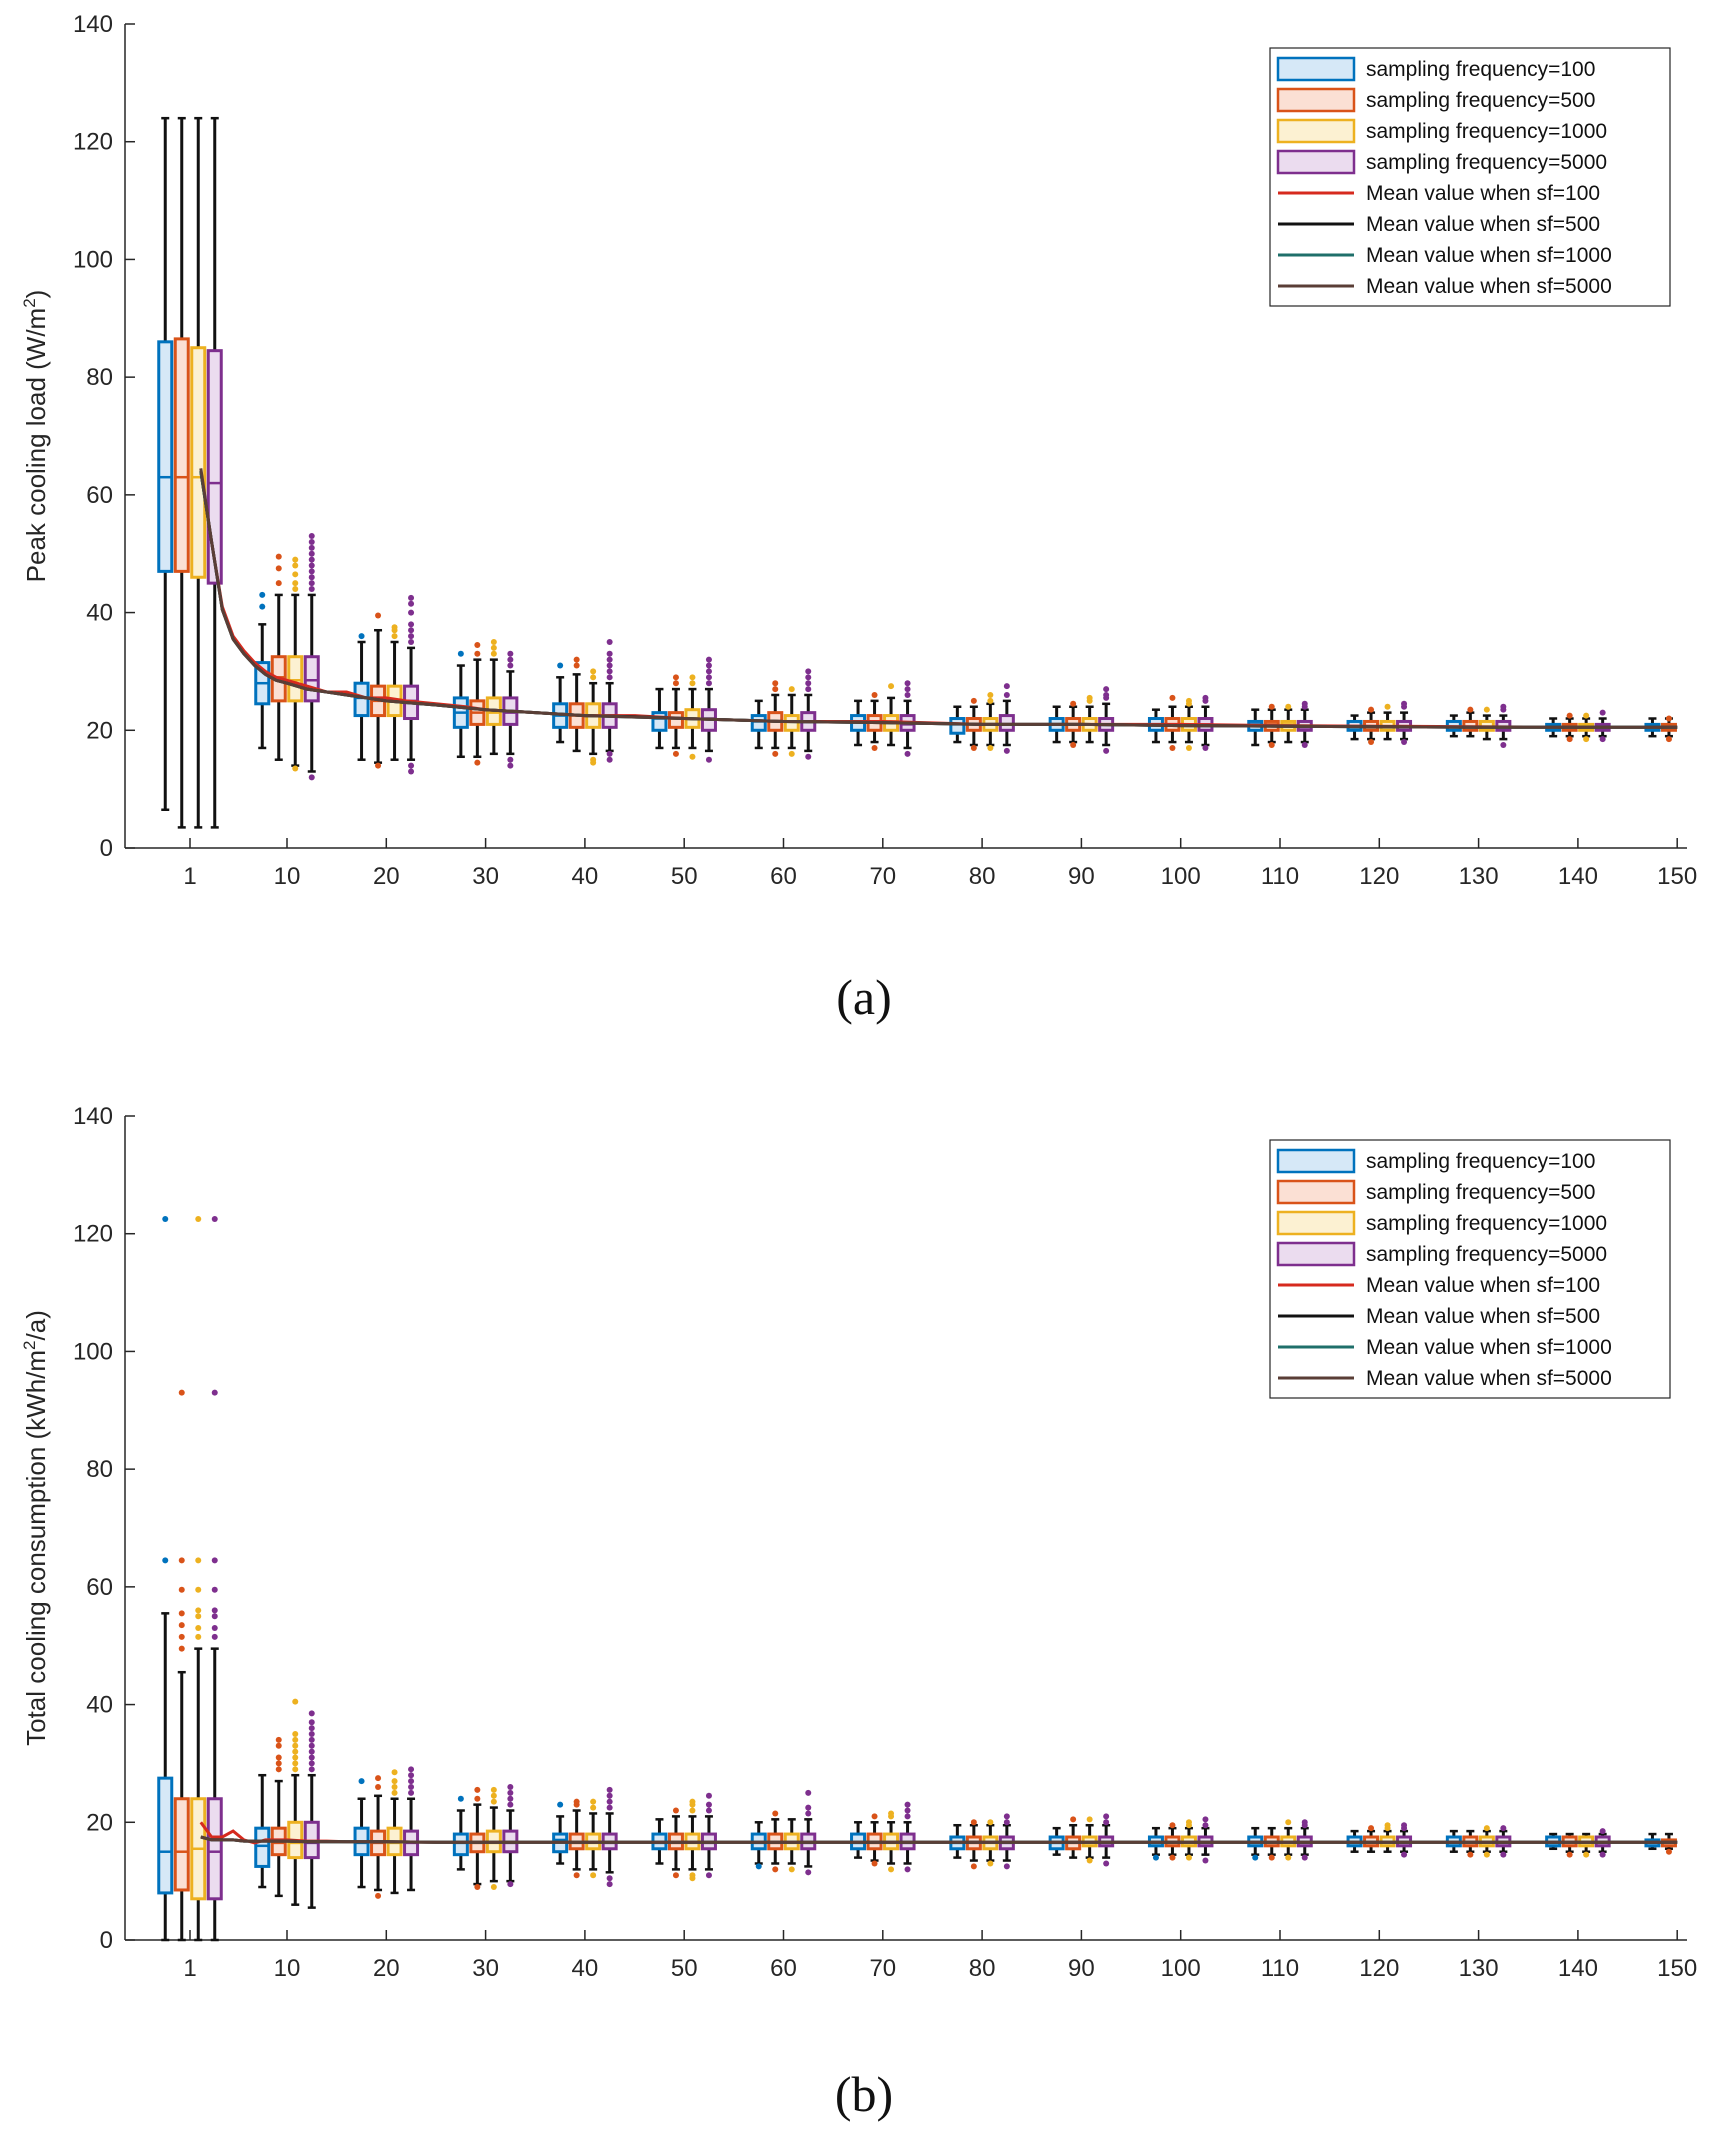 The height and width of the screenshot is (2148, 1728). What do you see at coordinates (29, 302) in the screenshot?
I see `y-axis-title-sup: 2` at bounding box center [29, 302].